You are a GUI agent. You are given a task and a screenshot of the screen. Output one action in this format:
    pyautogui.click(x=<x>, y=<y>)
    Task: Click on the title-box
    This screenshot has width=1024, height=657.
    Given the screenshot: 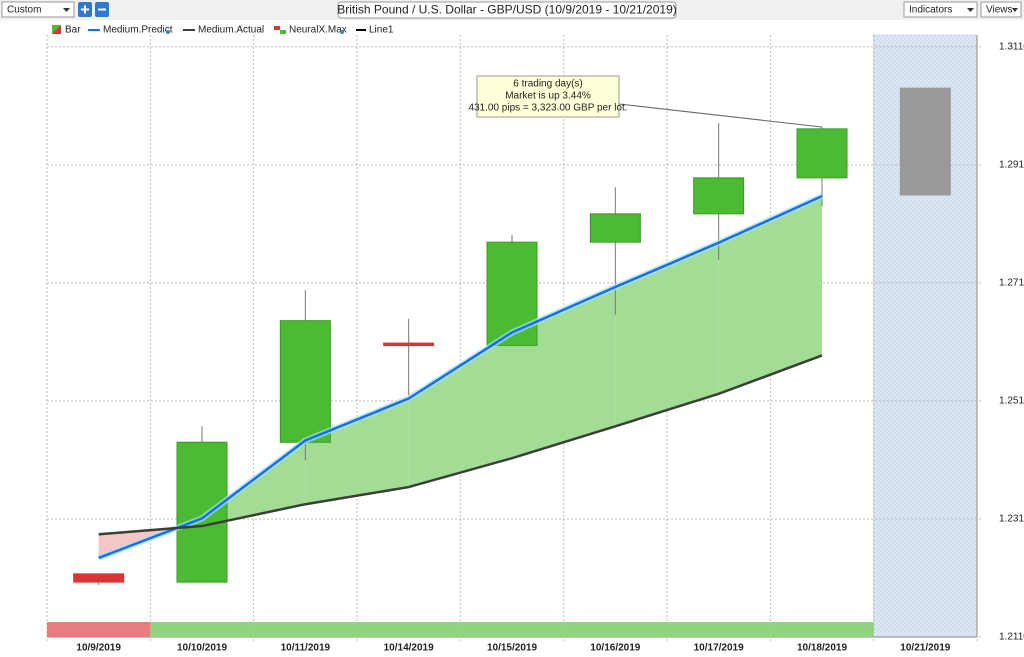 What is the action you would take?
    pyautogui.click(x=507, y=10)
    